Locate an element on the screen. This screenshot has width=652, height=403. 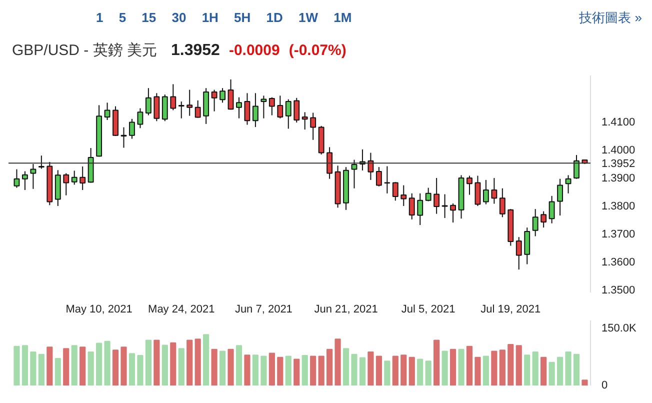
y-tick-label: 1.3900 is located at coordinates (619, 178).